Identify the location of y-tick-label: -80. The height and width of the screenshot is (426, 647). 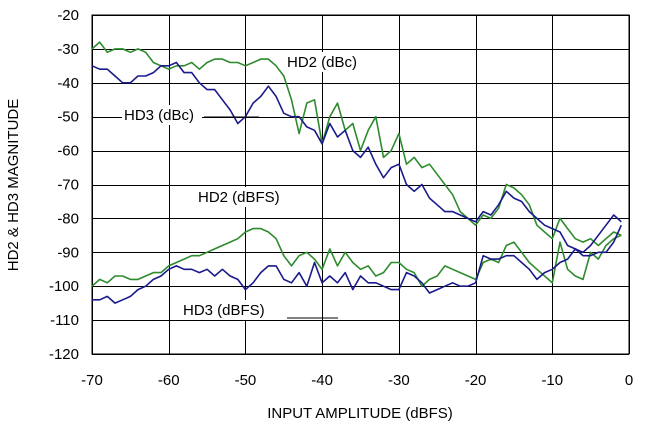
(68, 218).